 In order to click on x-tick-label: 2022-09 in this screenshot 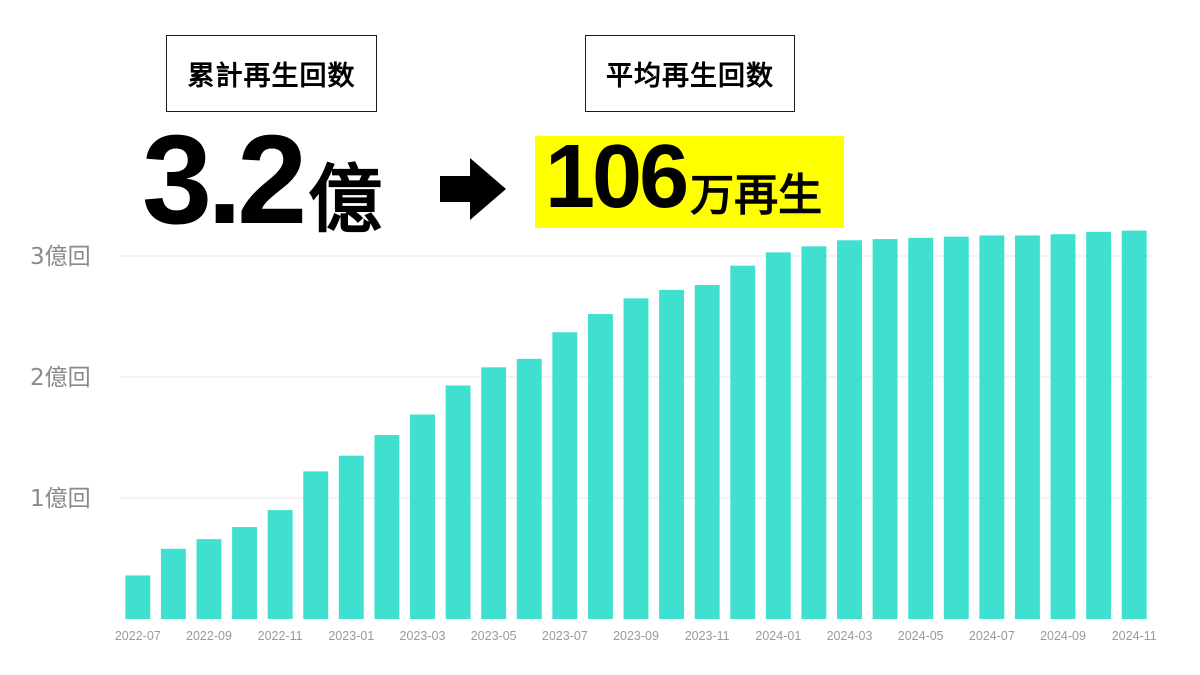, I will do `click(209, 636)`.